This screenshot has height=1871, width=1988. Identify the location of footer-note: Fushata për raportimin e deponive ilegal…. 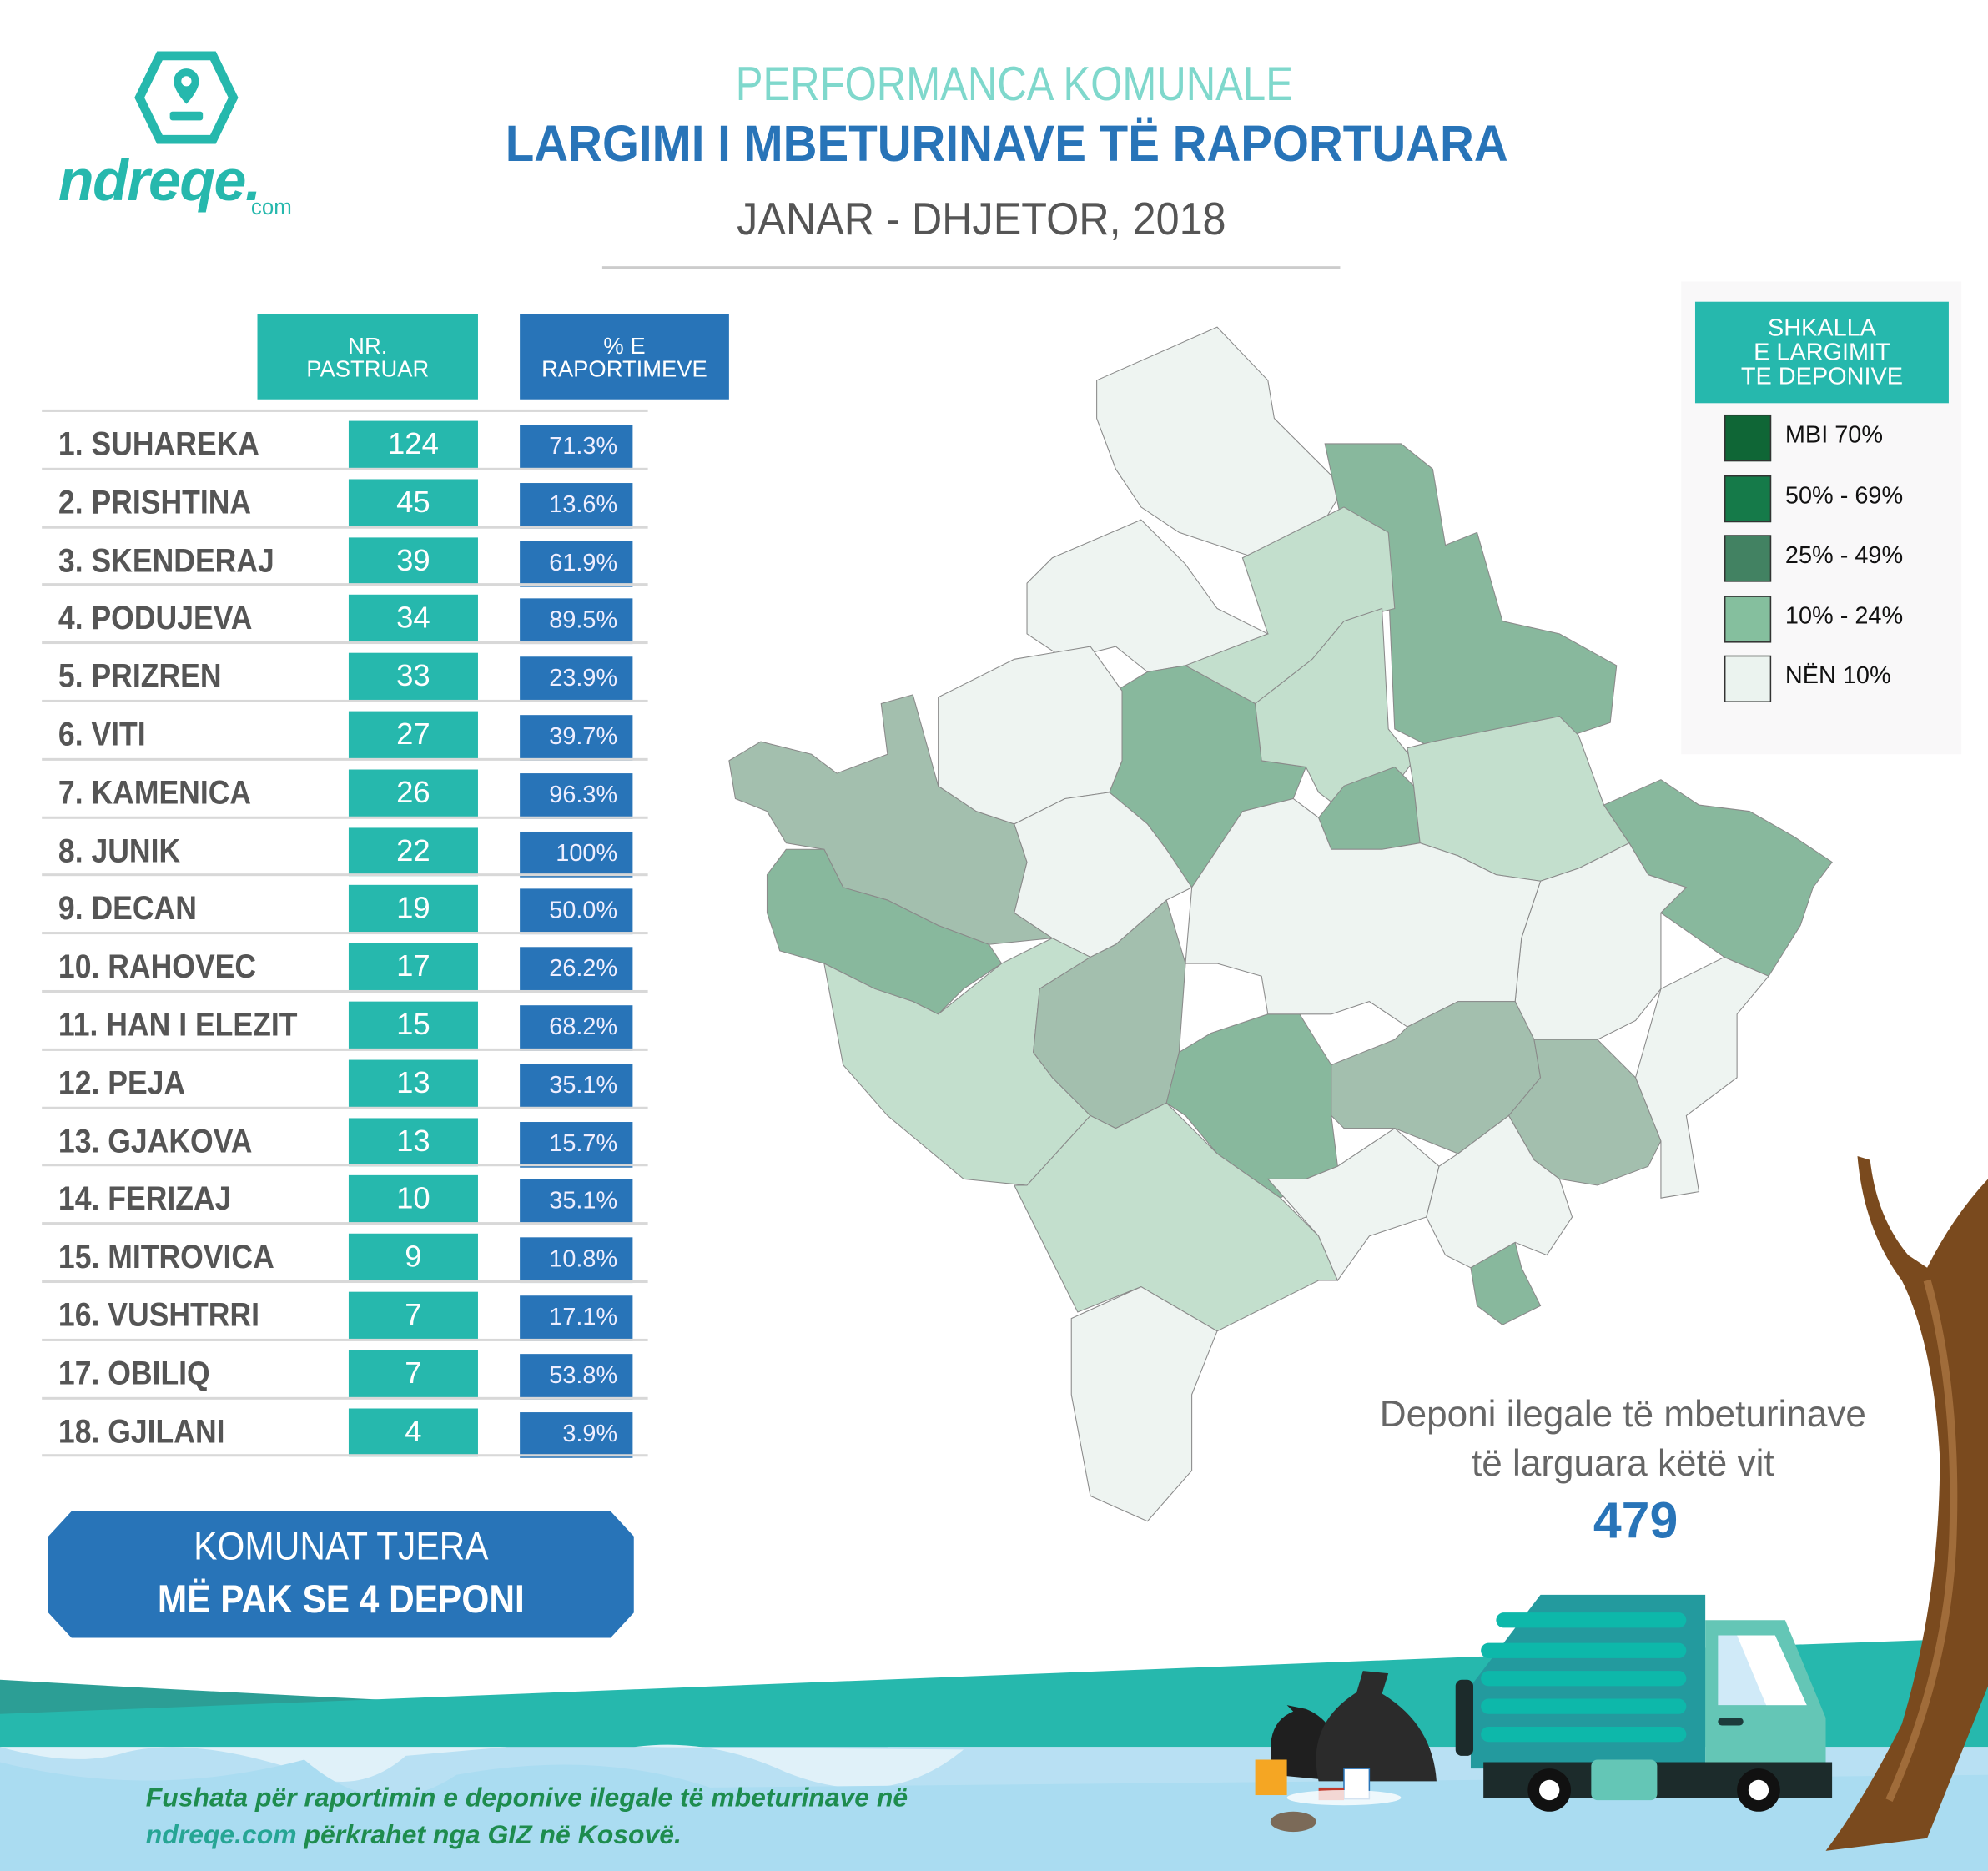
(527, 1817).